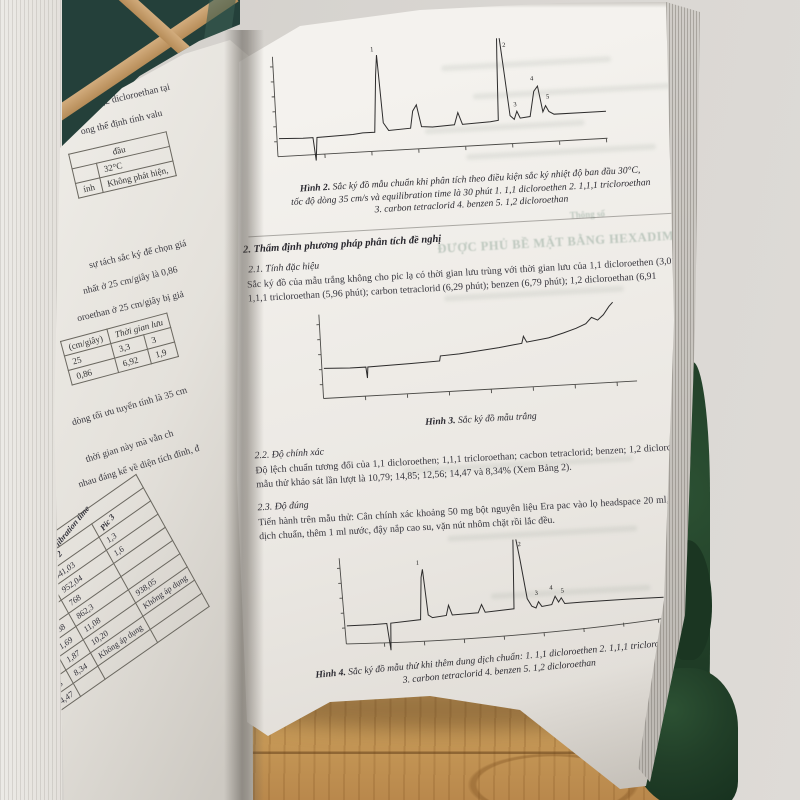 This screenshot has height=800, width=800. Describe the element at coordinates (315, 188) in the screenshot. I see `figure2-caption-label: Hình 2.` at that location.